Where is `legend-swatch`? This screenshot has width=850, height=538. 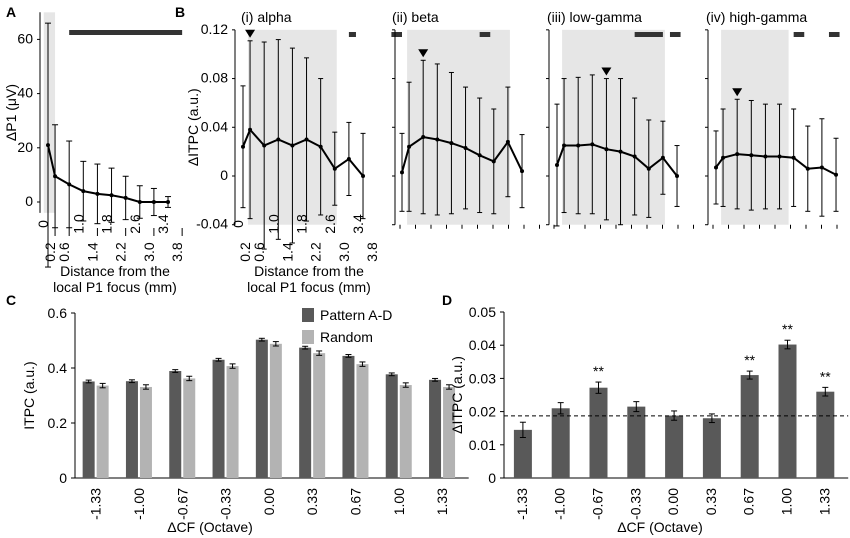
legend-swatch is located at coordinates (308, 337).